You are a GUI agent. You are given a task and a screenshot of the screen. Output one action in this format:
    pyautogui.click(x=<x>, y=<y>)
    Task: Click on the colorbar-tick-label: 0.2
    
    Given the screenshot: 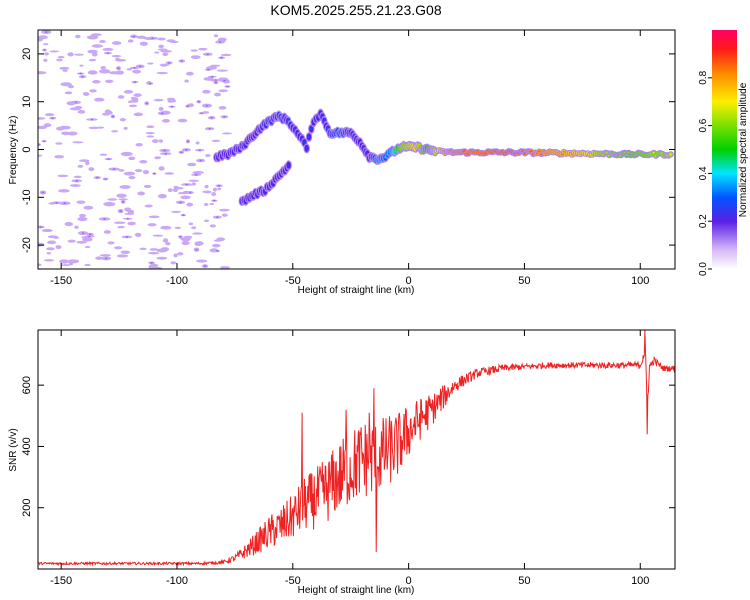 What is the action you would take?
    pyautogui.click(x=703, y=221)
    